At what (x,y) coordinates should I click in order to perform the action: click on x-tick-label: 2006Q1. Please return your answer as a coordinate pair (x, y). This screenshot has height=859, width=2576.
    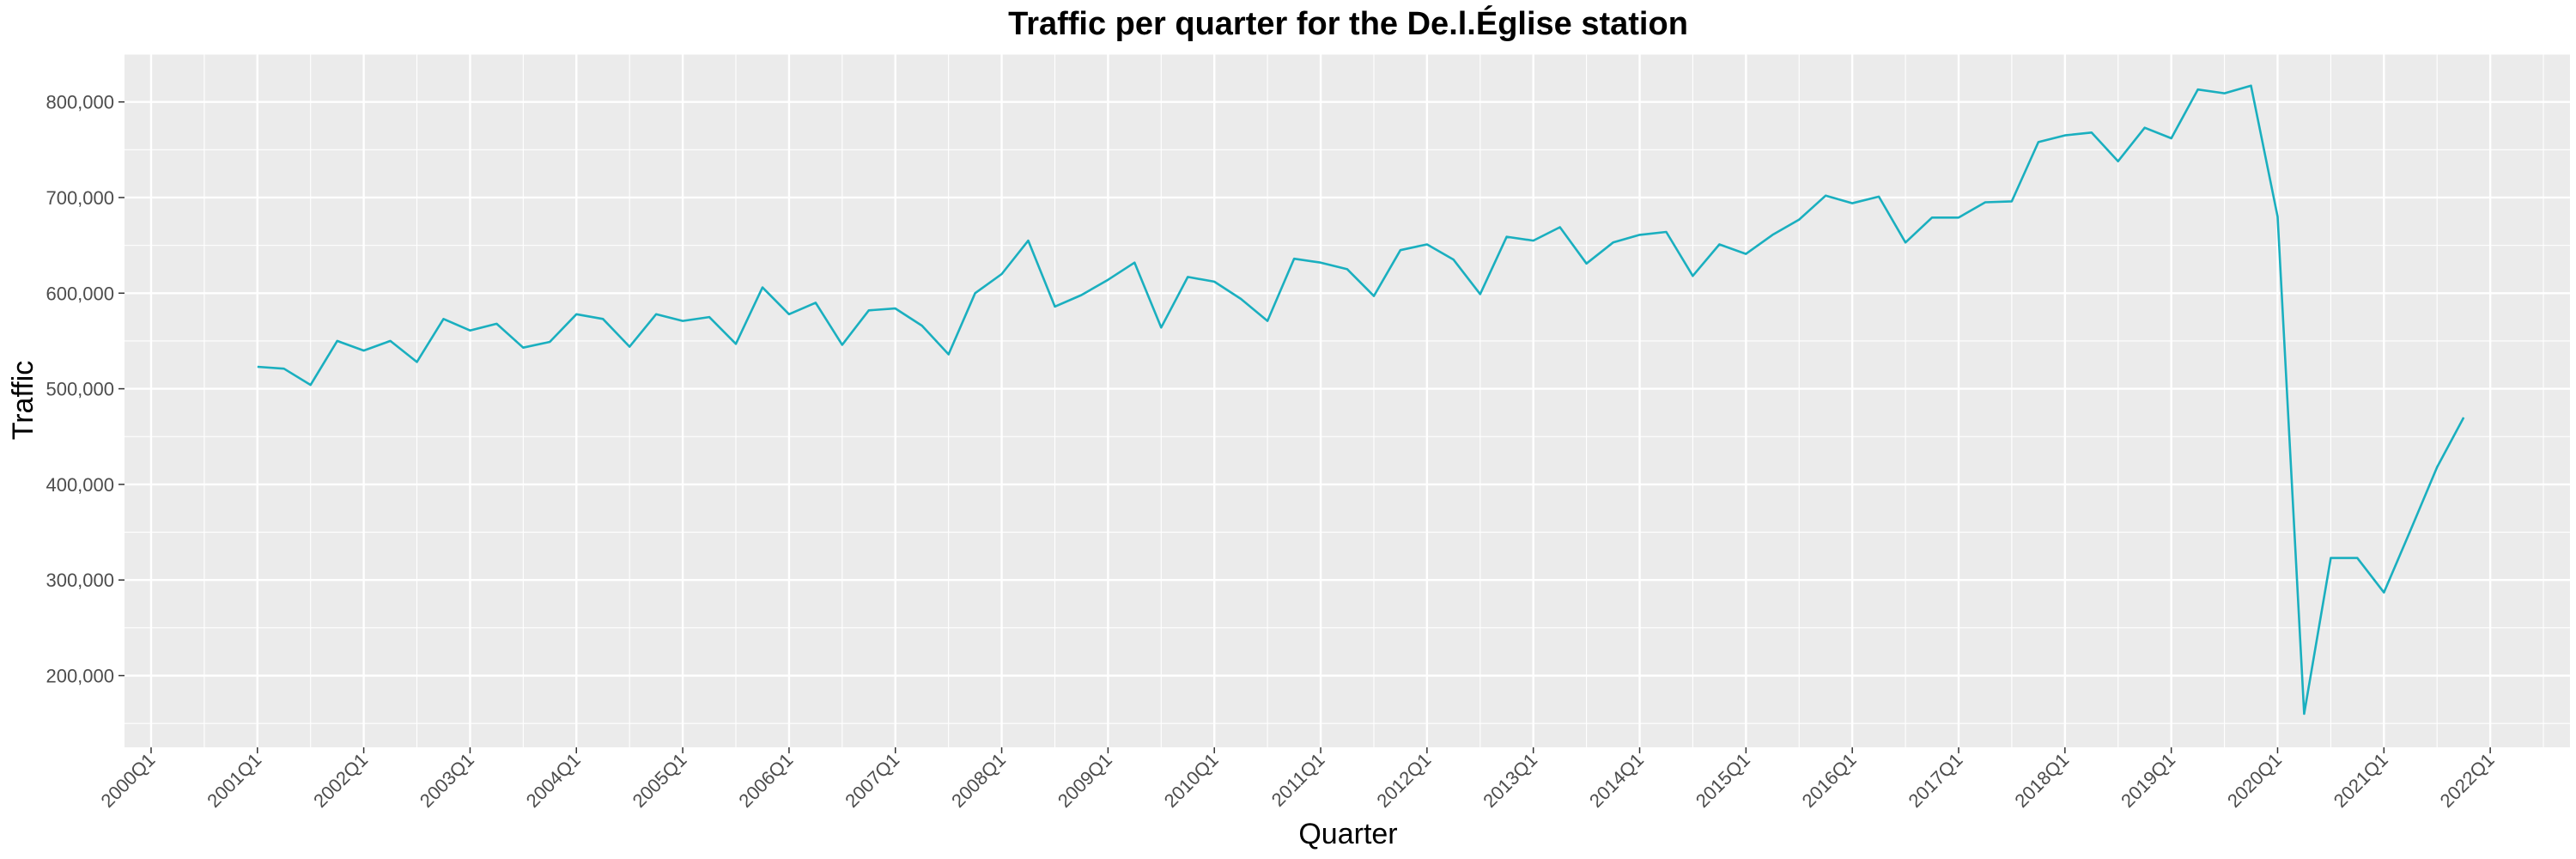
    Looking at the image, I should click on (766, 781).